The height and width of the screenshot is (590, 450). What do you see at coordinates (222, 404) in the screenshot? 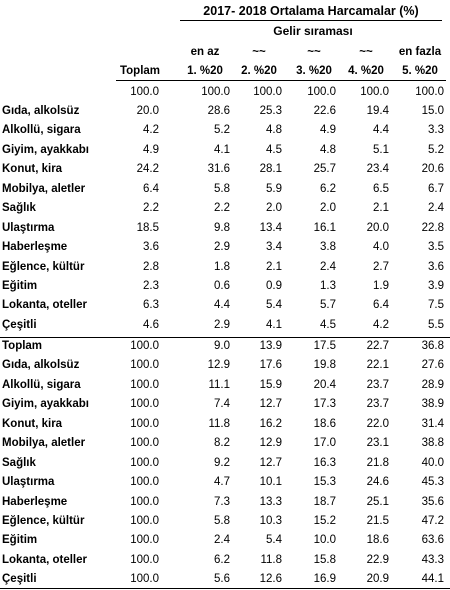
I see `cell-col-1: 7.4` at bounding box center [222, 404].